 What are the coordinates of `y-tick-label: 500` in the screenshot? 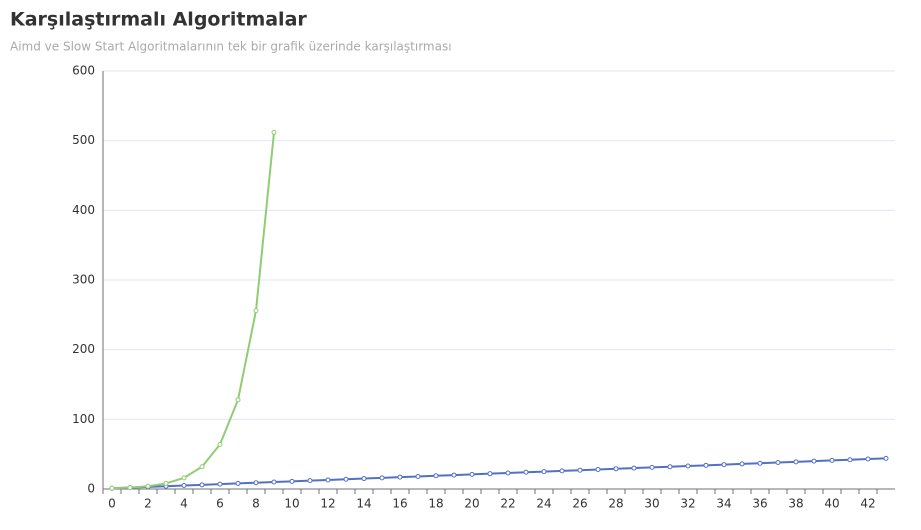 It's located at (83, 140).